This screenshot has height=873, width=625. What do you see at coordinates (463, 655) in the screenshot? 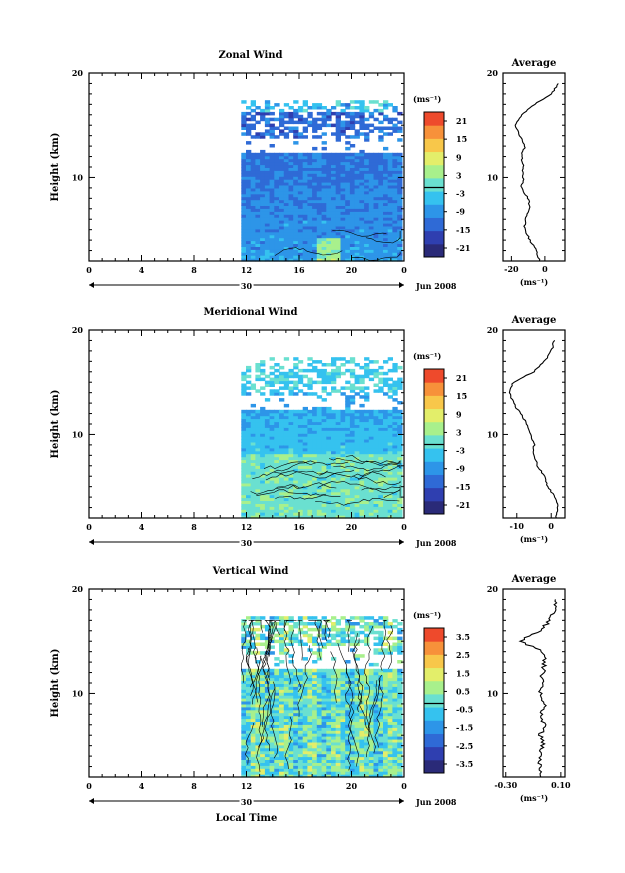
I see `colorbar-tick-label: 2.5` at bounding box center [463, 655].